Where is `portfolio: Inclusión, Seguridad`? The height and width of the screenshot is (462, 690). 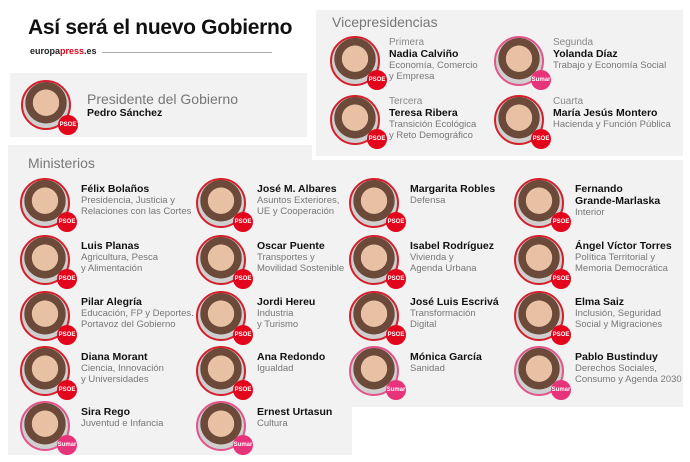
portfolio: Inclusión, Seguridad is located at coordinates (618, 313).